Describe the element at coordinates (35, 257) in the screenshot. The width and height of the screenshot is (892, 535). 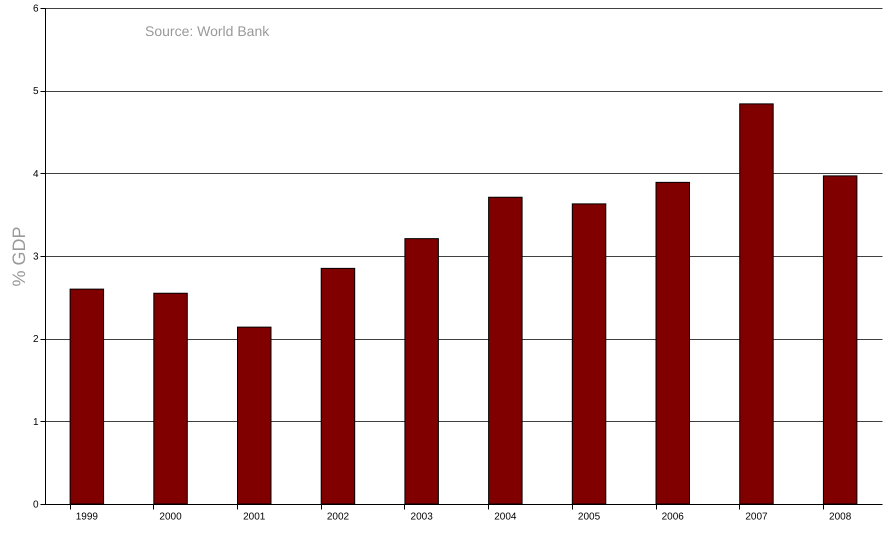
I see `y-tick-label: 3` at that location.